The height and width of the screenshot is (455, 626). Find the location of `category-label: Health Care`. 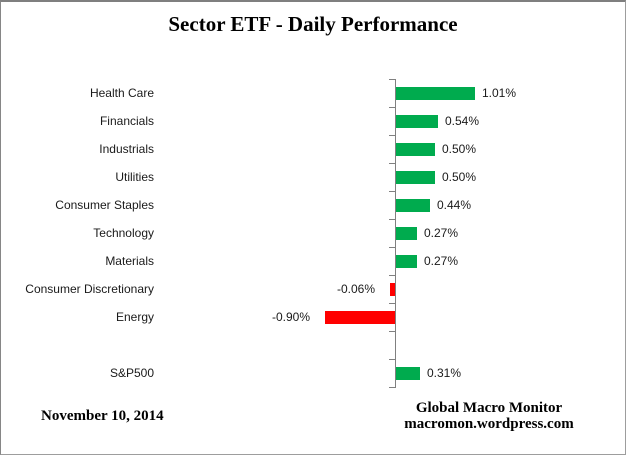

category-label: Health Care is located at coordinates (121, 93).